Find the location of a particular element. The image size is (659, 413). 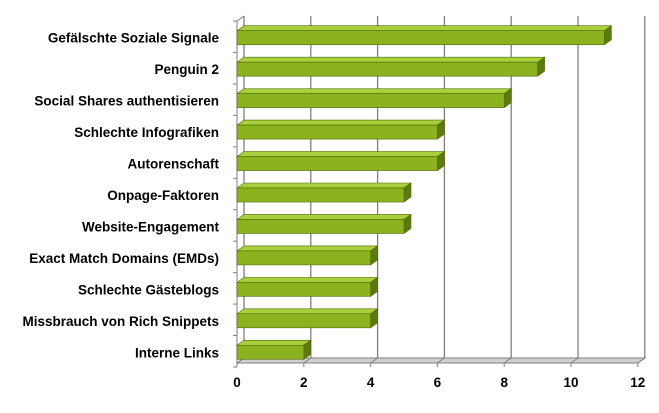

x-tick-label: 4 is located at coordinates (371, 382).